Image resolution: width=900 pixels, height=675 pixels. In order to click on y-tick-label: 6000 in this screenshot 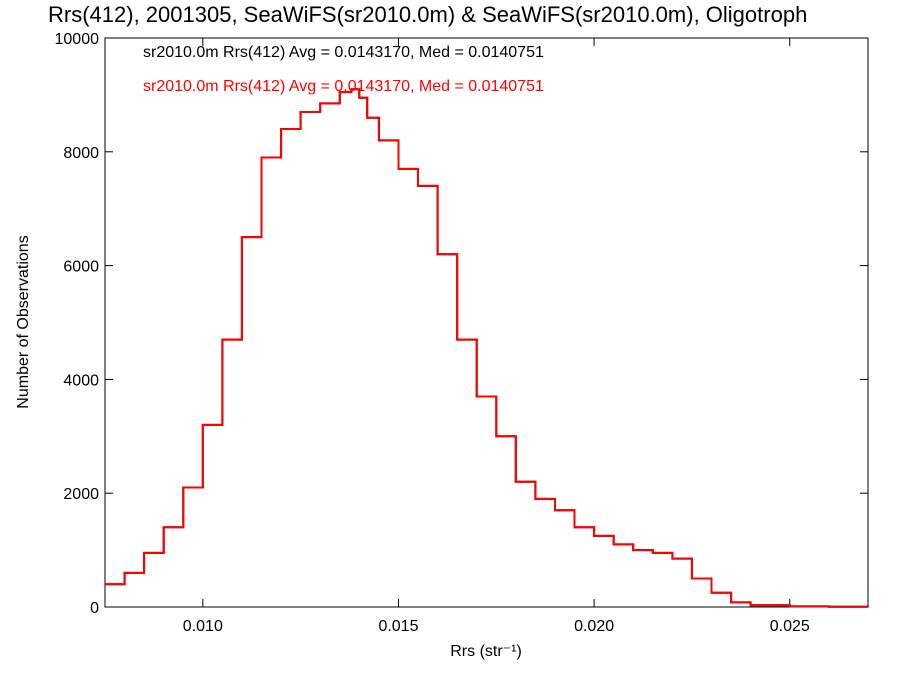, I will do `click(81, 267)`.